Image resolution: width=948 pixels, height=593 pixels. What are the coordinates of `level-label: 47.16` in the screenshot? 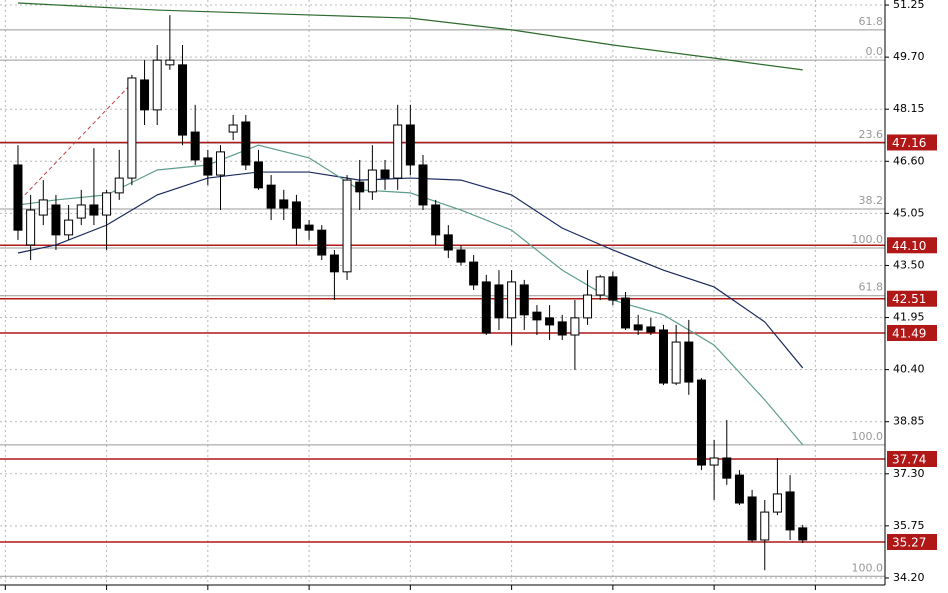 It's located at (909, 143).